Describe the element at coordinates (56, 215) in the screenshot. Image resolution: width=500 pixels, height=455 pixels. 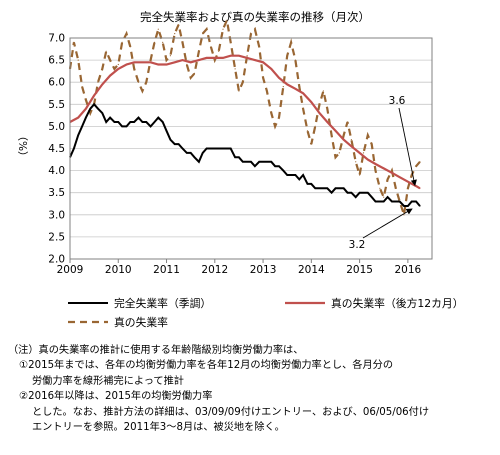
I see `y-tick-label: 3.0` at that location.